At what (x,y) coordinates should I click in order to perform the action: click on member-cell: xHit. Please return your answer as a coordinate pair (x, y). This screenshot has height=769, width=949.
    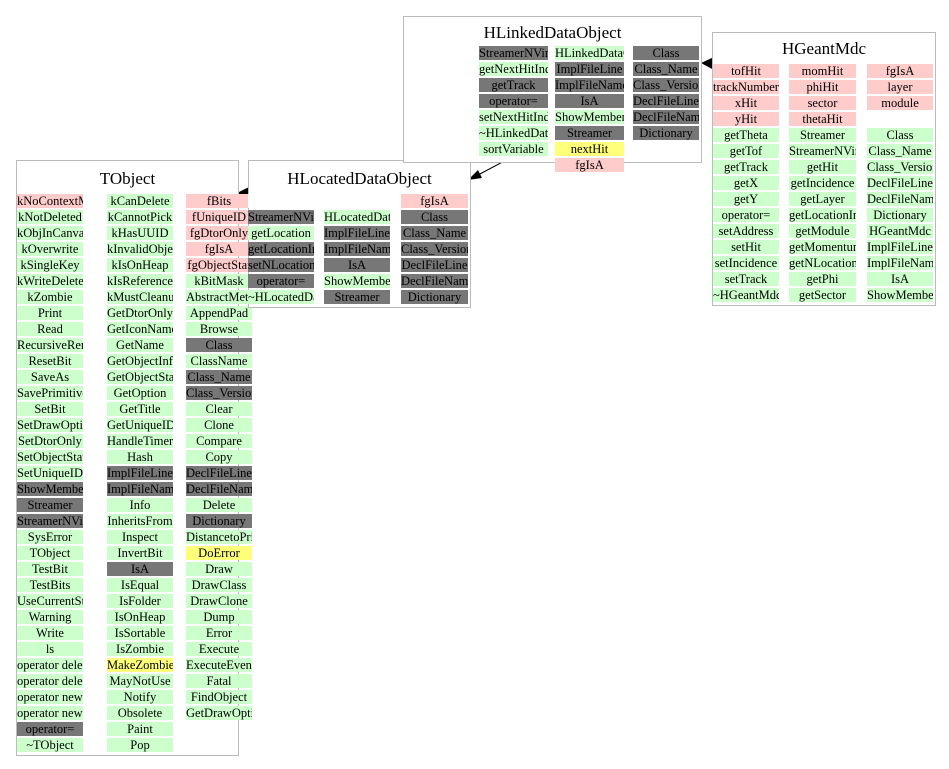
    Looking at the image, I should click on (746, 103).